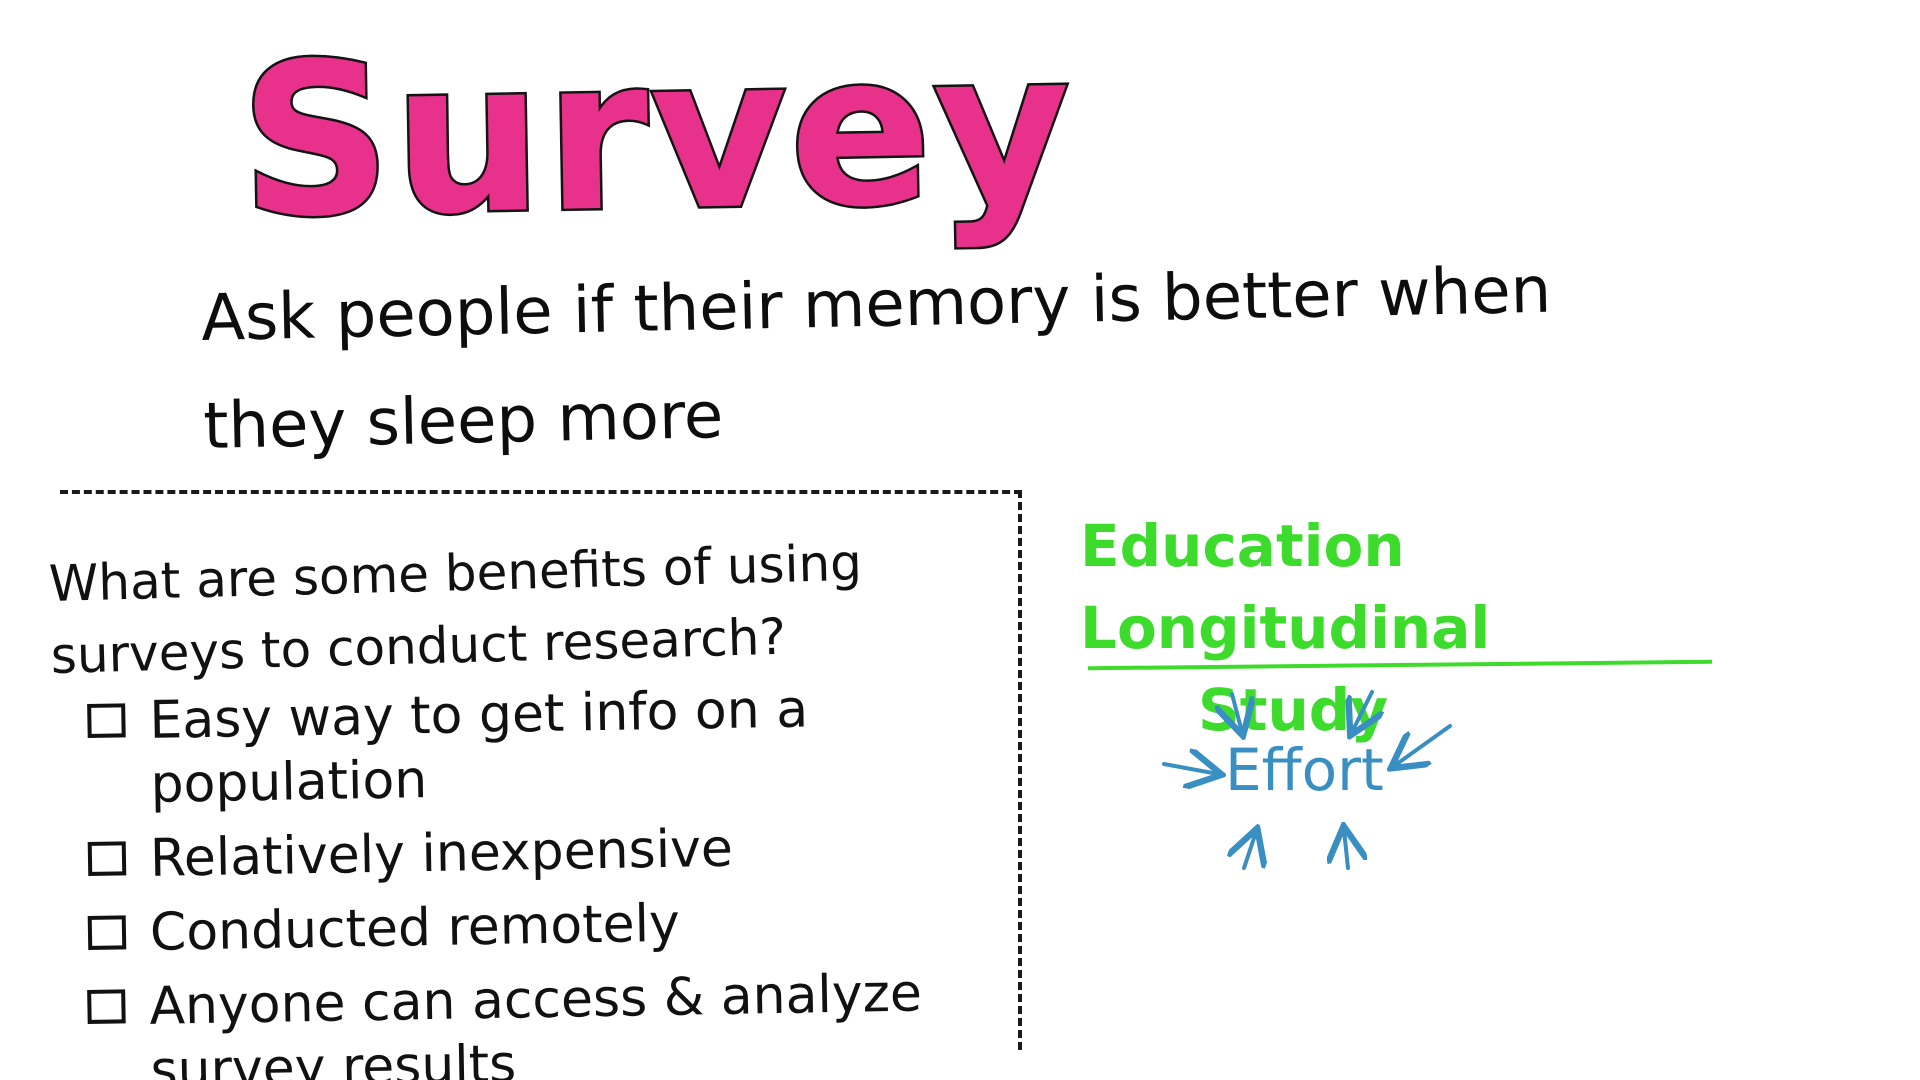 The height and width of the screenshot is (1080, 1920). I want to click on benefit-label: Relatively inexpensive, so click(441, 853).